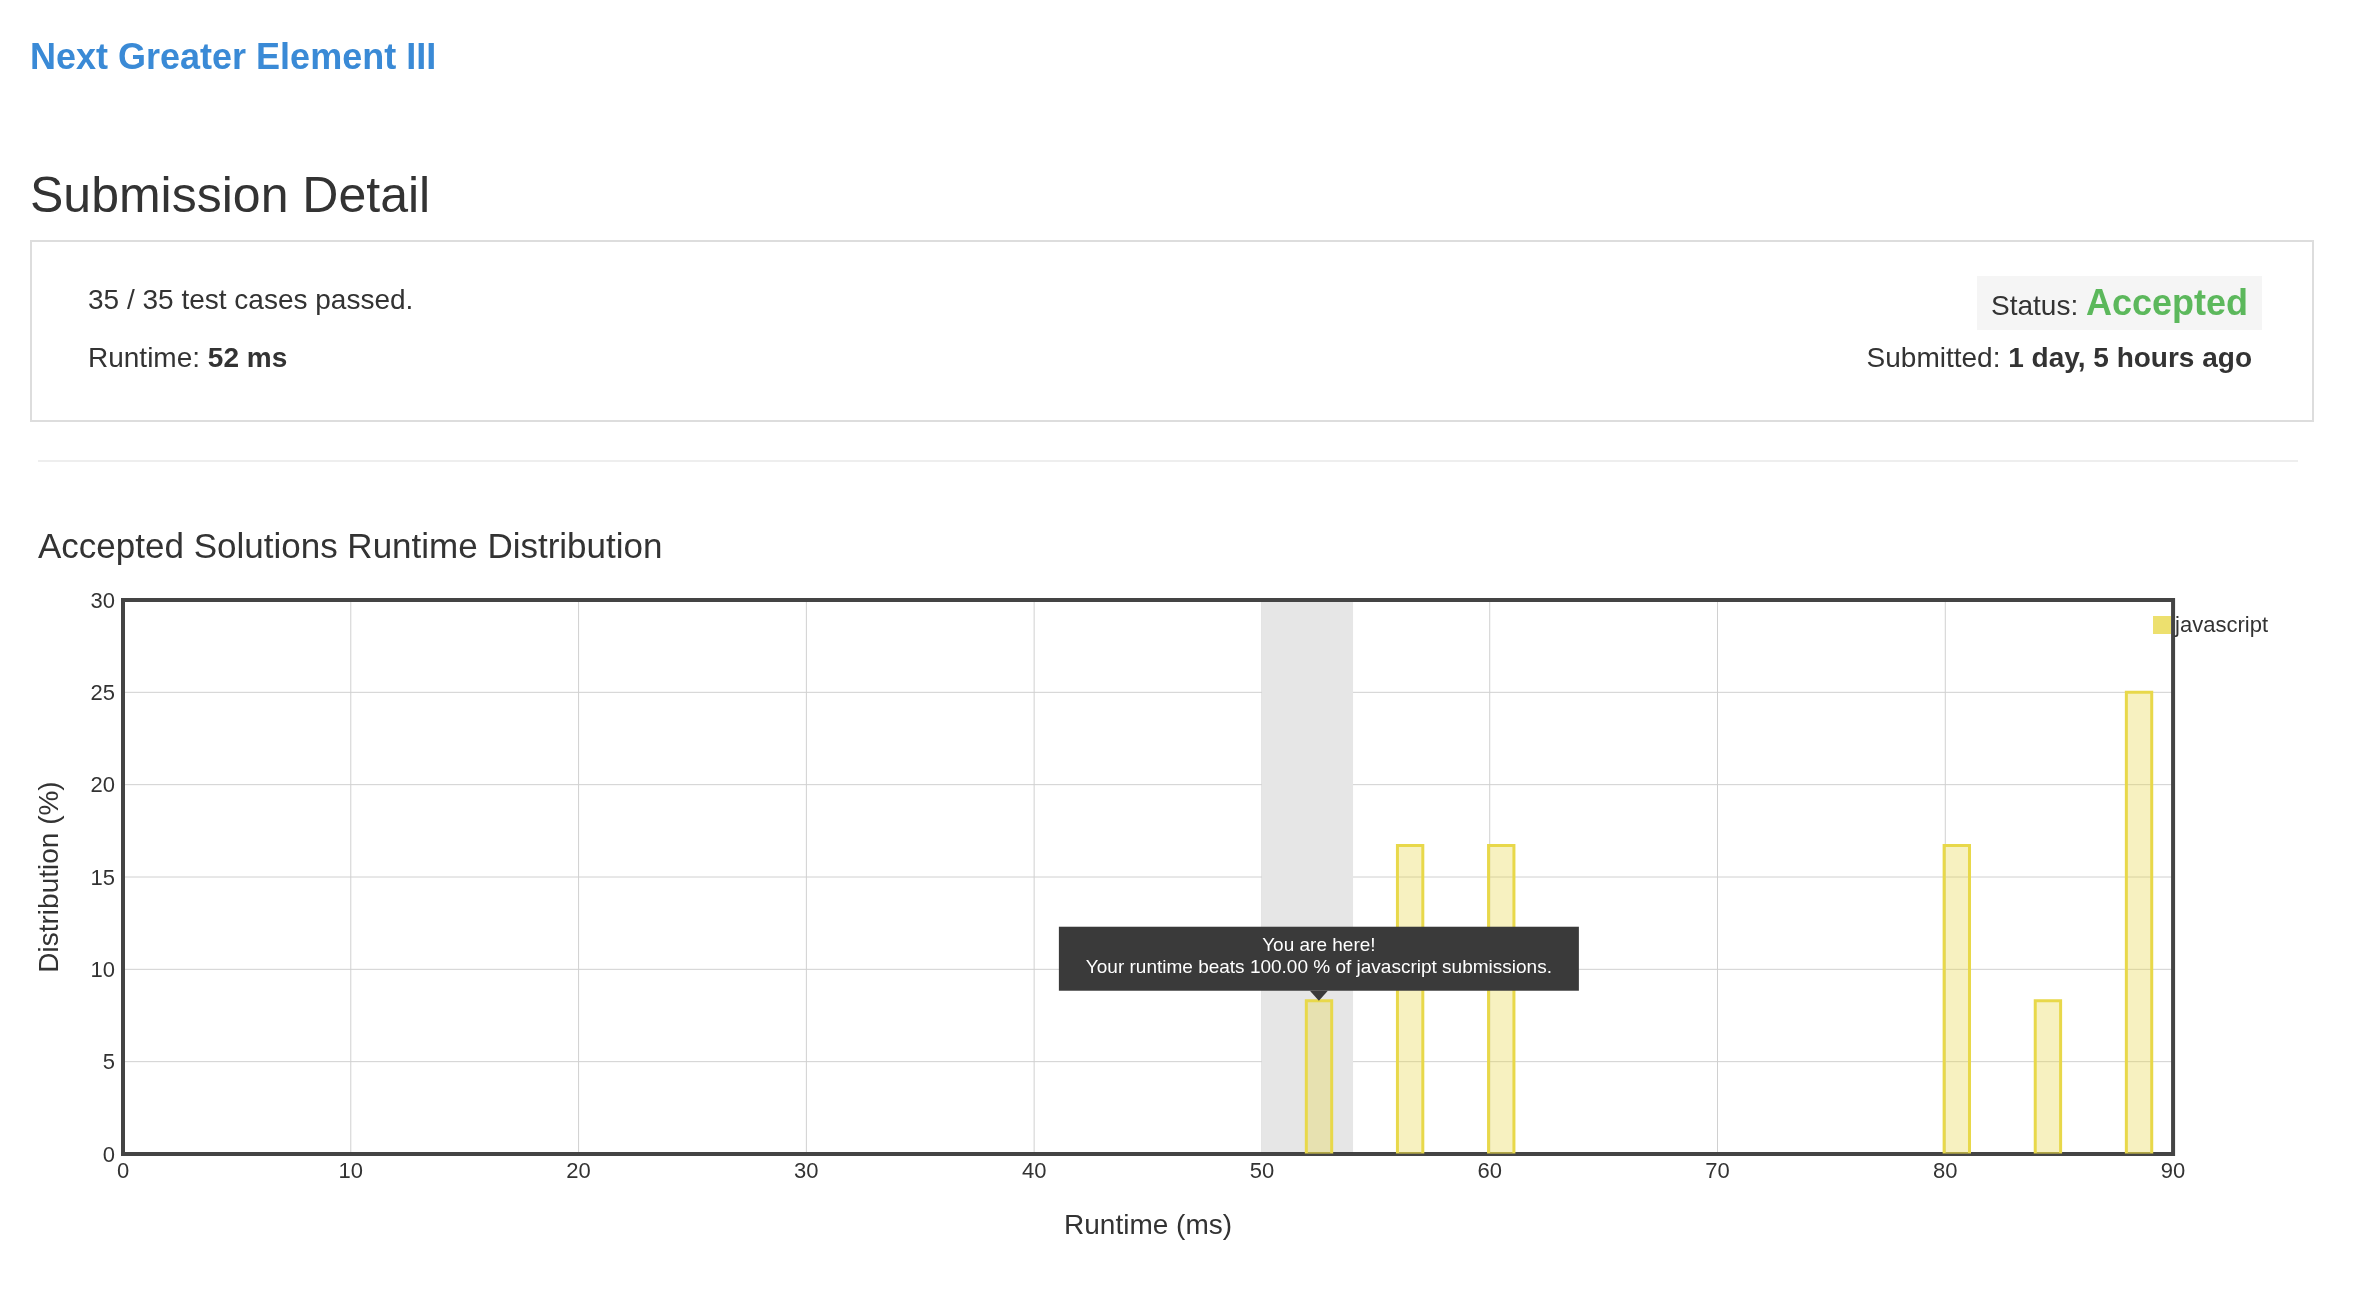 The width and height of the screenshot is (2358, 1304). I want to click on chart-title: Accepted Solutions Runtime Distribution, so click(350, 546).